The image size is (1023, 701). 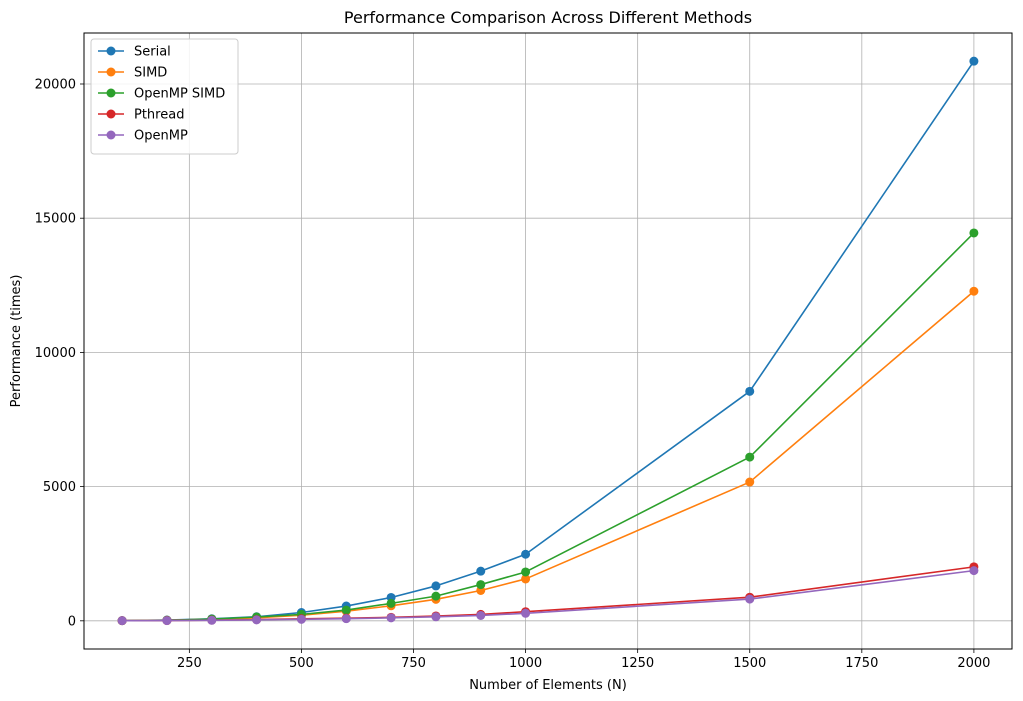 What do you see at coordinates (301, 663) in the screenshot?
I see `x-tick-label: 500` at bounding box center [301, 663].